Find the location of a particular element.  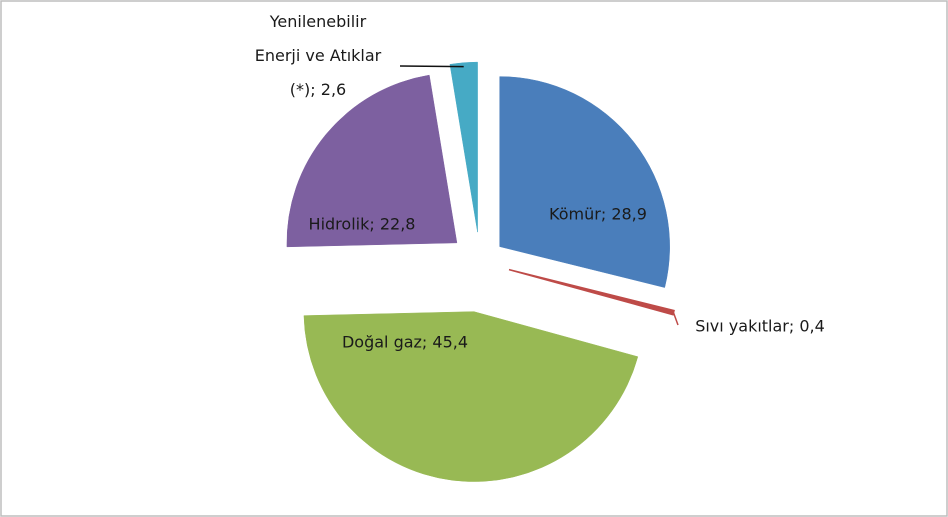

data-label: Hidrolik; 22,8 is located at coordinates (362, 224).